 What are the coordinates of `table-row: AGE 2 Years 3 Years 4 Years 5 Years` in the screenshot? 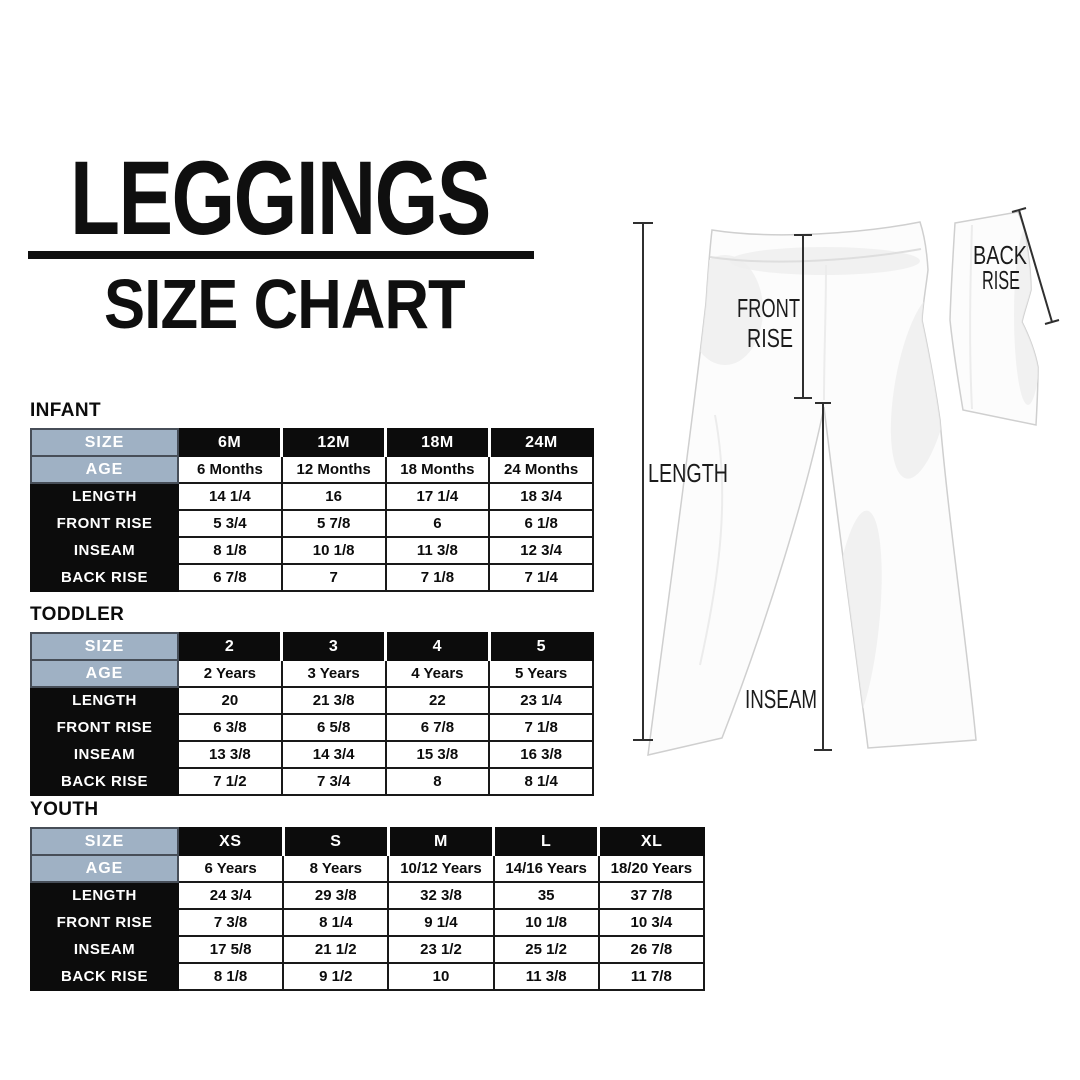 It's located at (312, 673).